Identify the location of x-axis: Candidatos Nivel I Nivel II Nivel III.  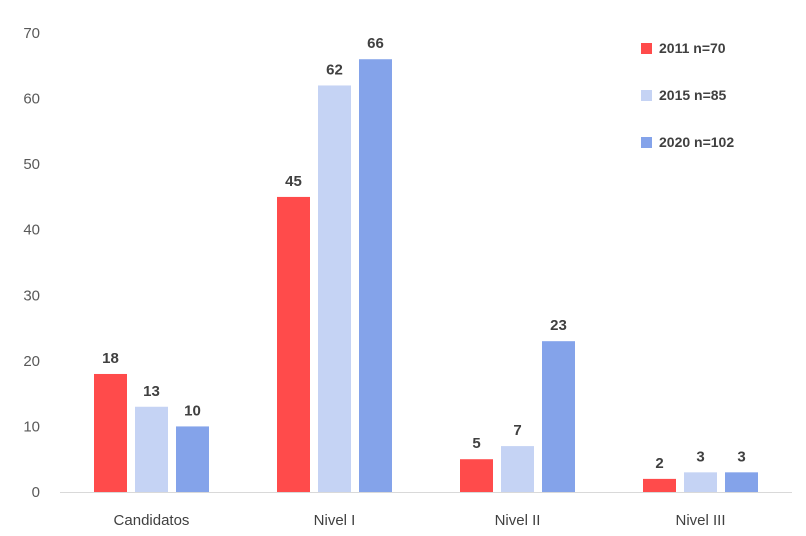
(426, 510).